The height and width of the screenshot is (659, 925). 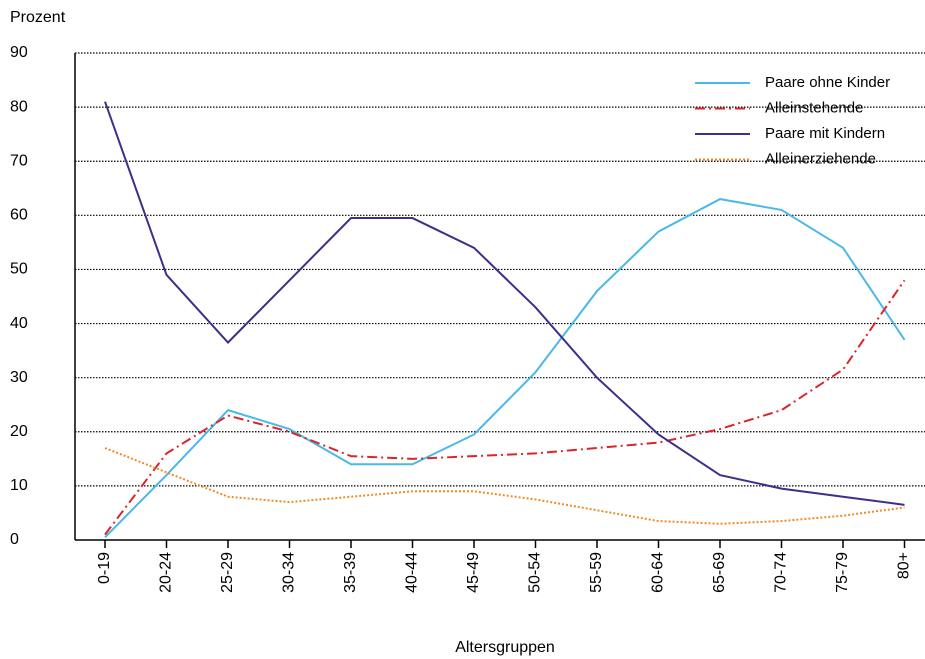 I want to click on y-axis-label: Prozent, so click(x=38, y=17).